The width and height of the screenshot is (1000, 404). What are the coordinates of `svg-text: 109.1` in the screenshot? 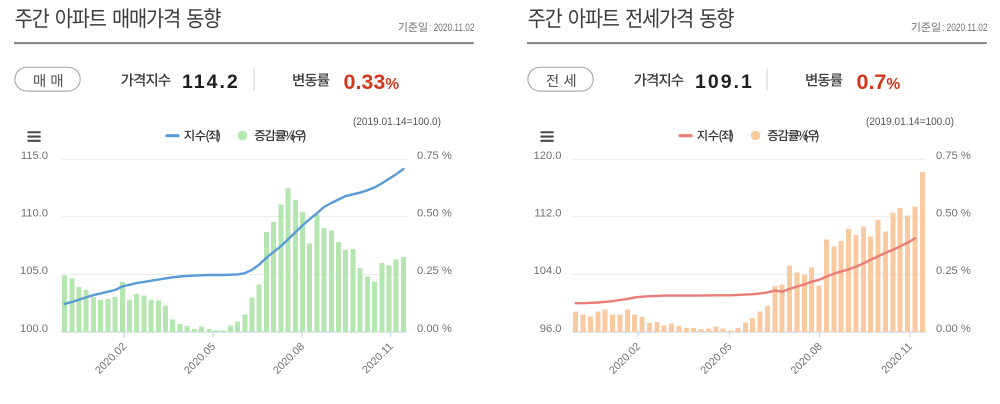 It's located at (724, 82).